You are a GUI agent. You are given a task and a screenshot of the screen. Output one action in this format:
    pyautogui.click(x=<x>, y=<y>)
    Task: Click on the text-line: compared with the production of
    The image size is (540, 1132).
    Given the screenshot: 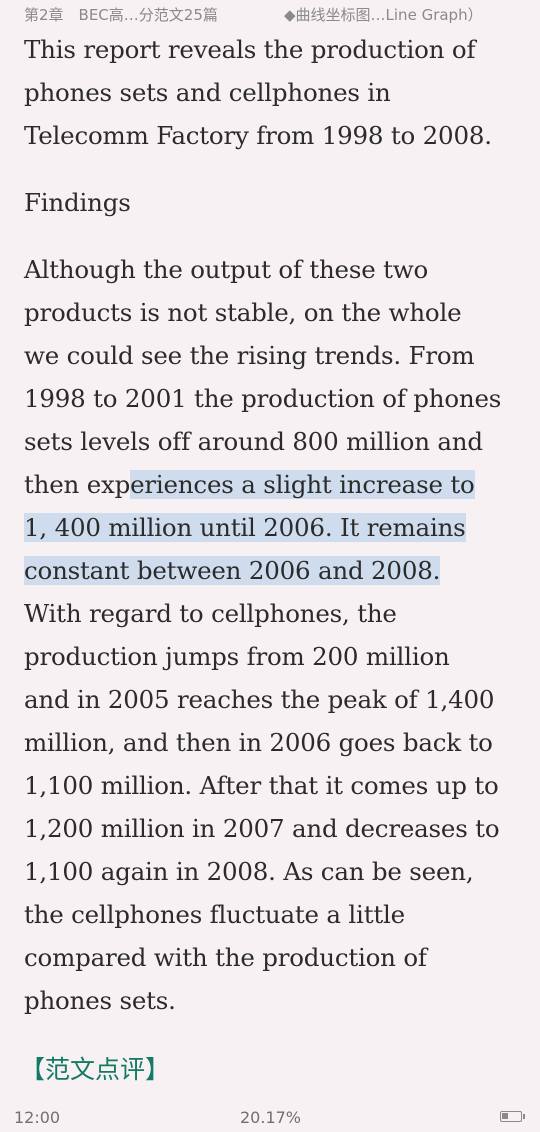 What is the action you would take?
    pyautogui.click(x=225, y=957)
    